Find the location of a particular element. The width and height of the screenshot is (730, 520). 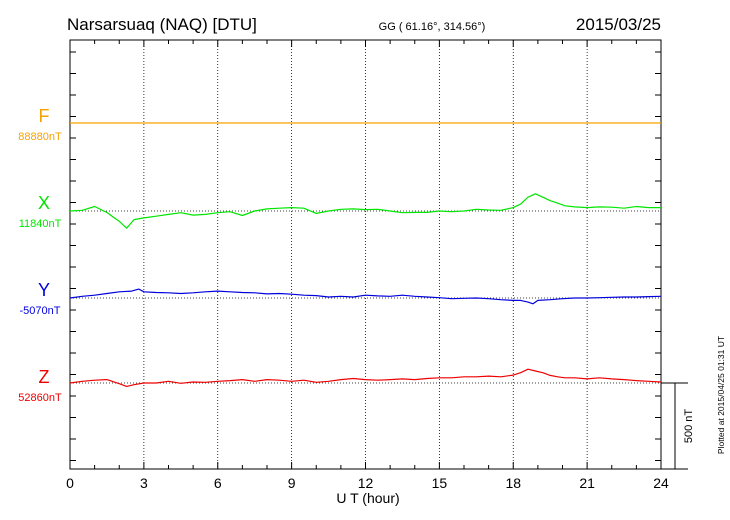

plotted-at-note: Plotted at 2015/04/25 01:31 UT is located at coordinates (721, 395).